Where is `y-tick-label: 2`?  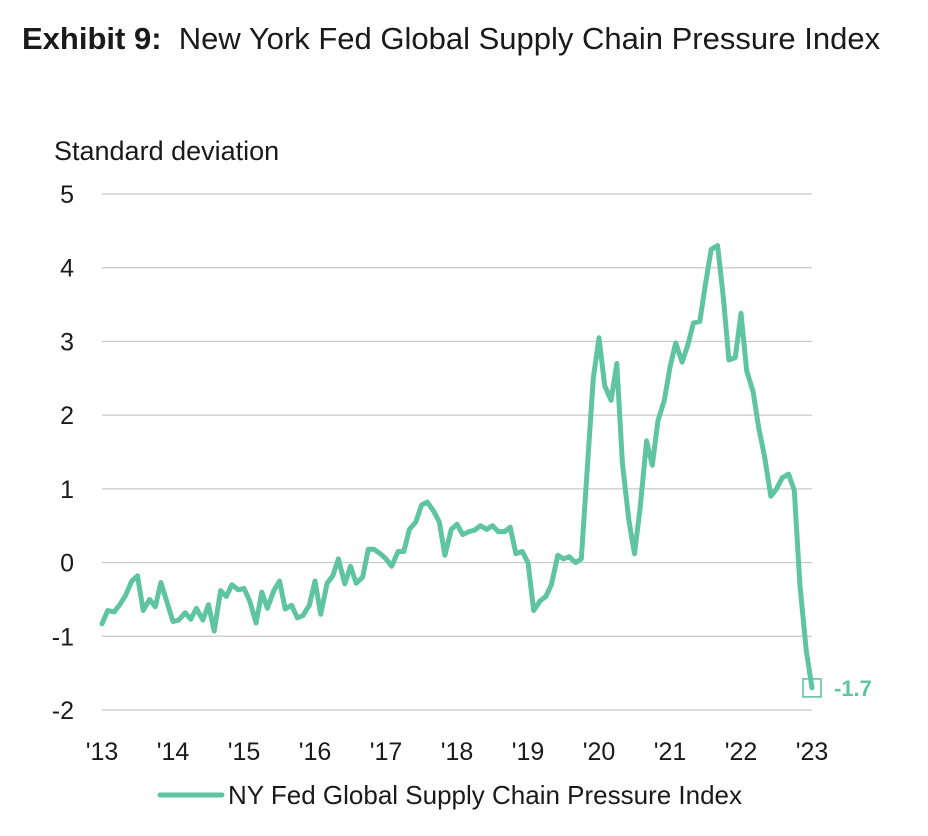 y-tick-label: 2 is located at coordinates (67, 416).